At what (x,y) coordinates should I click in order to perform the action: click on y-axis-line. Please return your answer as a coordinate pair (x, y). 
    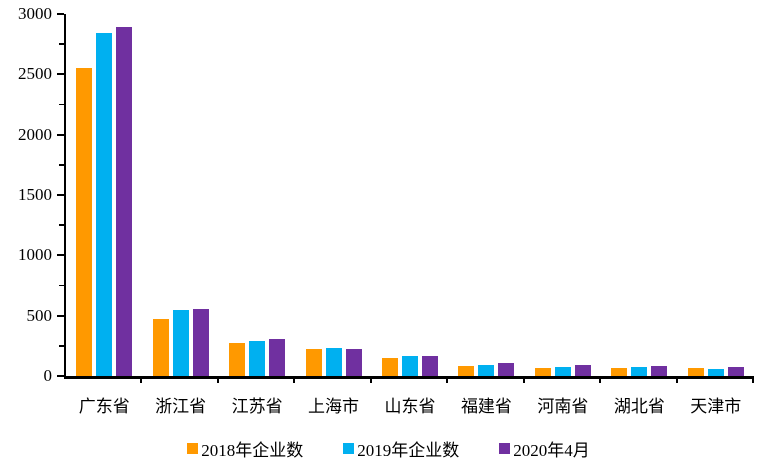
    Looking at the image, I should click on (64, 196).